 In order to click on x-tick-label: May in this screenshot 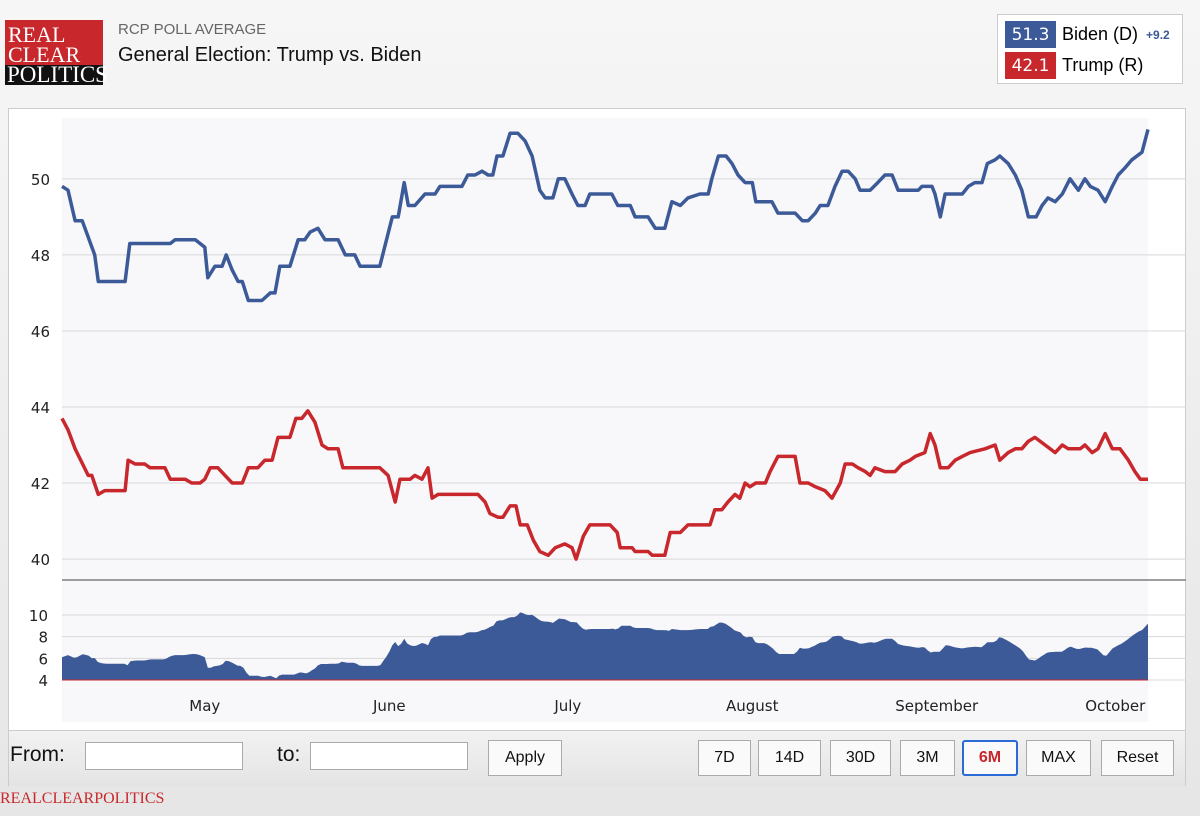, I will do `click(204, 706)`.